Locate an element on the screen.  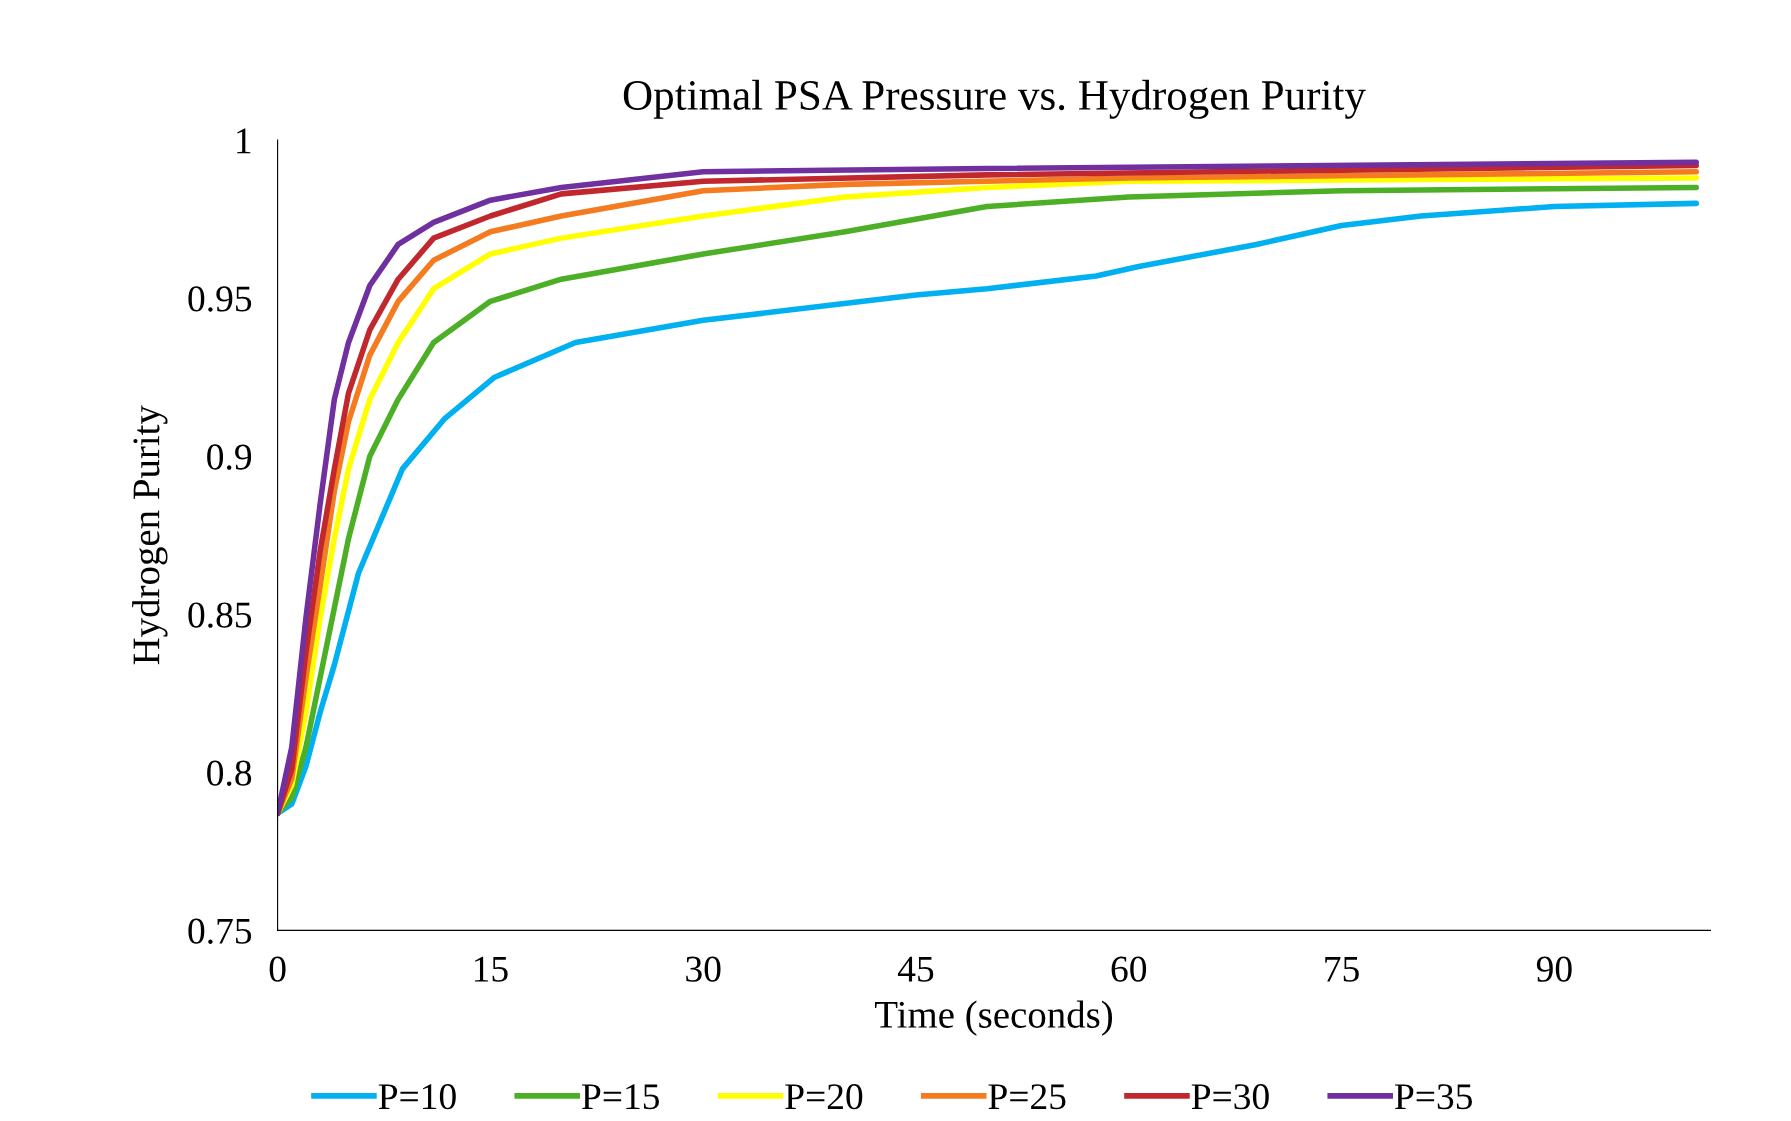
y-tick-label: 0.8 is located at coordinates (229, 773).